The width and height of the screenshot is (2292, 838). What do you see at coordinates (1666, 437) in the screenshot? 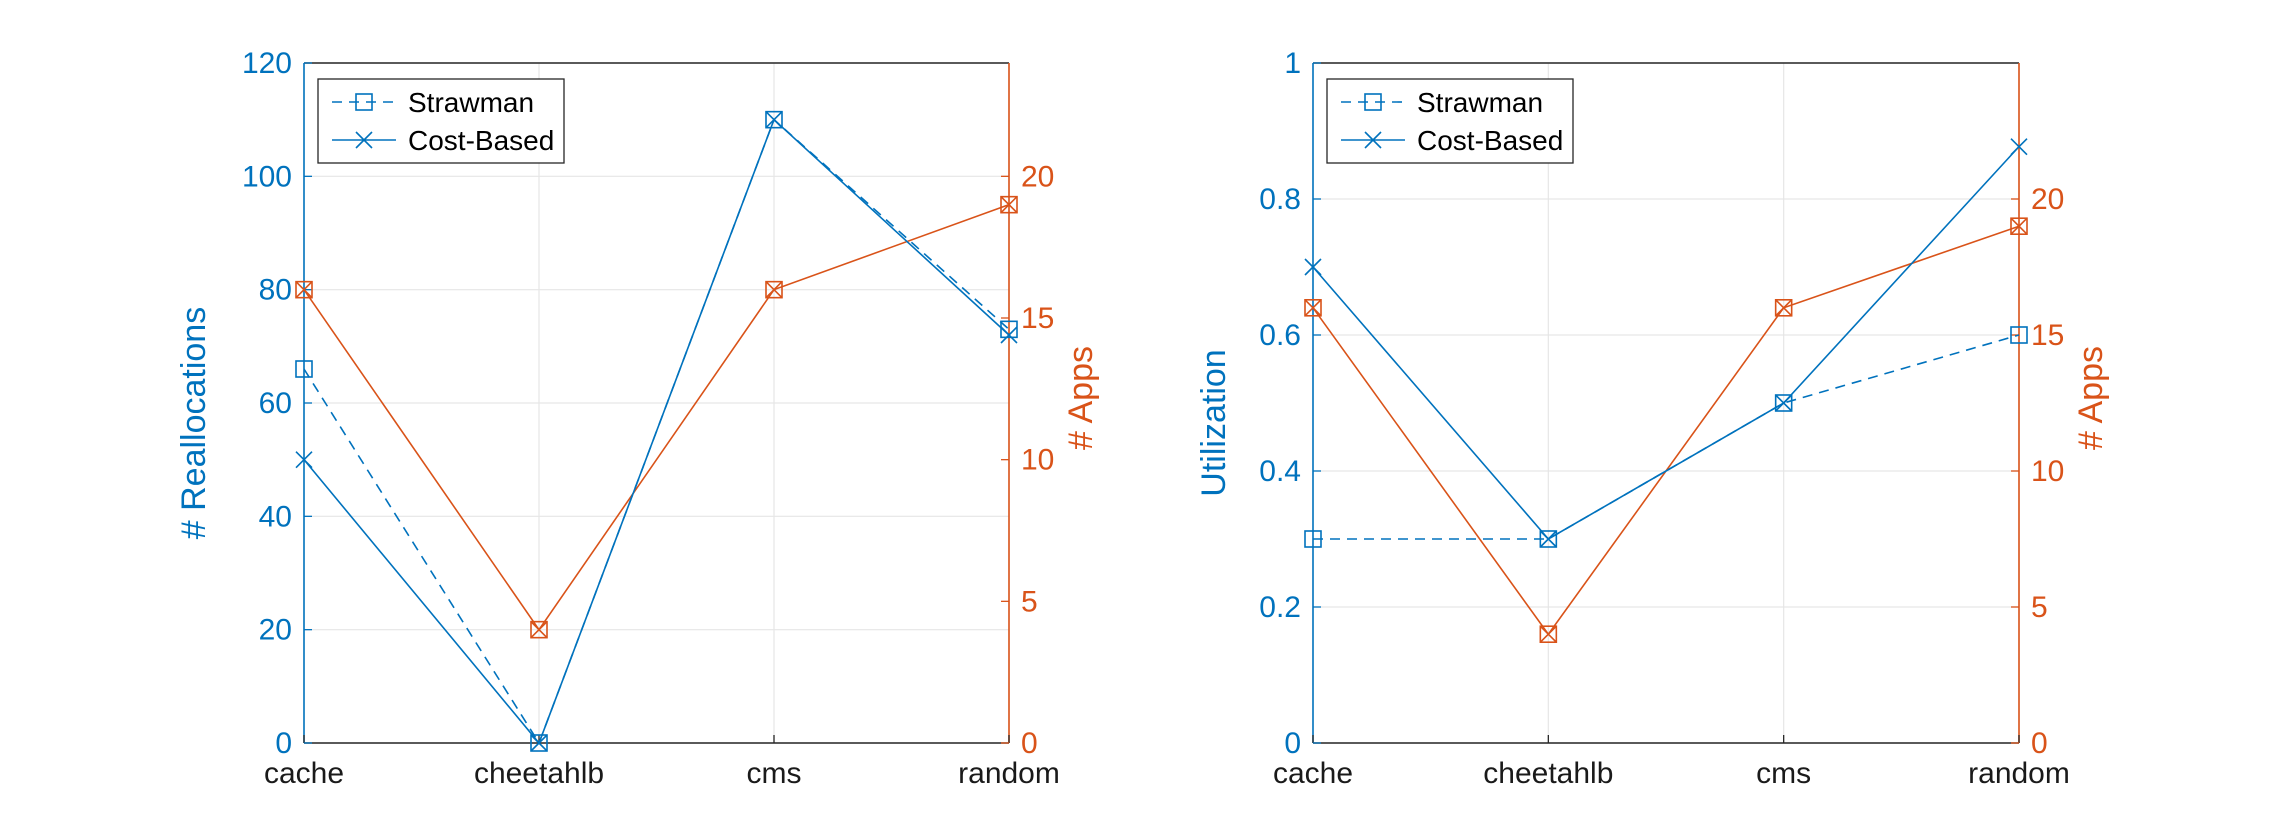
I see `series-strawman-line` at bounding box center [1666, 437].